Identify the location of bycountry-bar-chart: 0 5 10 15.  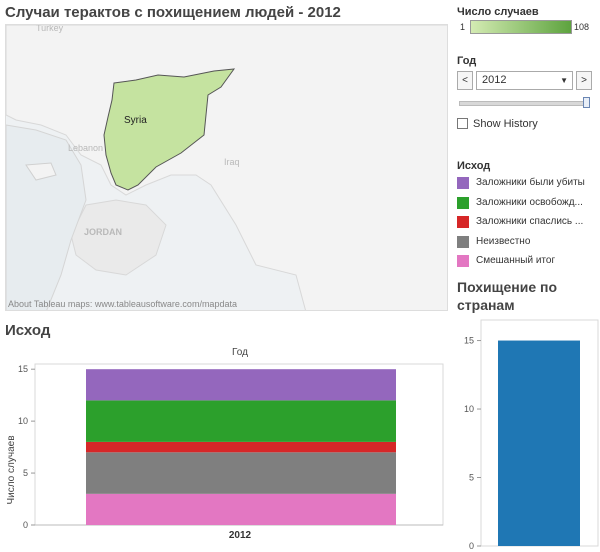
(531, 434).